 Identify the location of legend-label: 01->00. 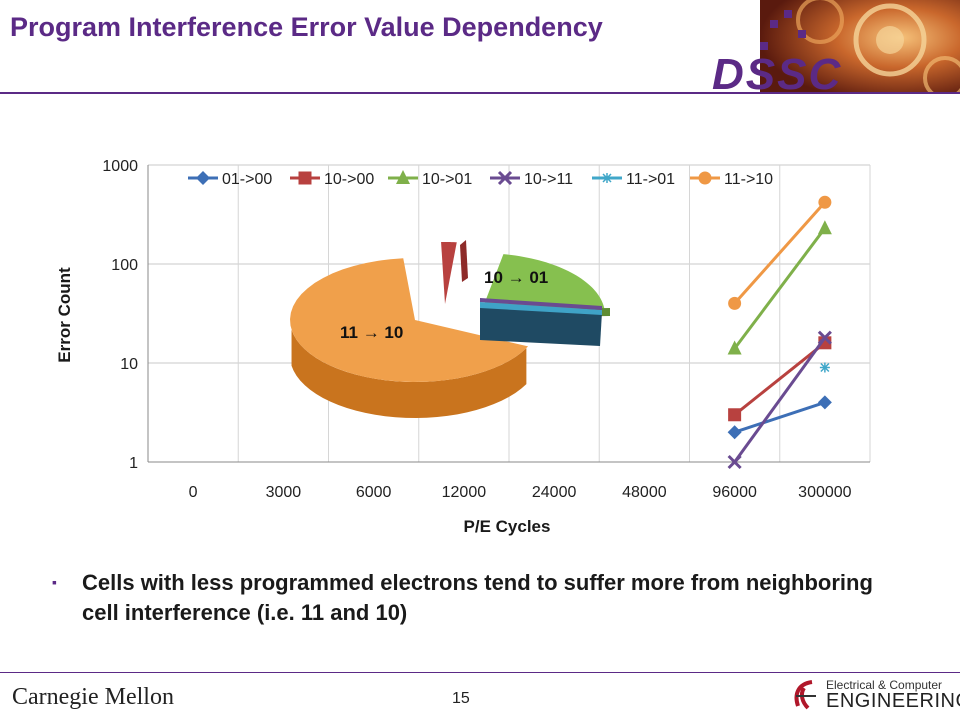
(247, 179).